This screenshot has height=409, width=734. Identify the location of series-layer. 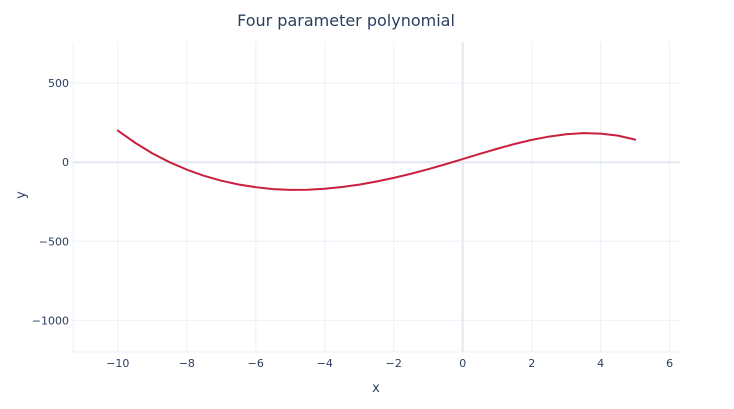
(376, 160).